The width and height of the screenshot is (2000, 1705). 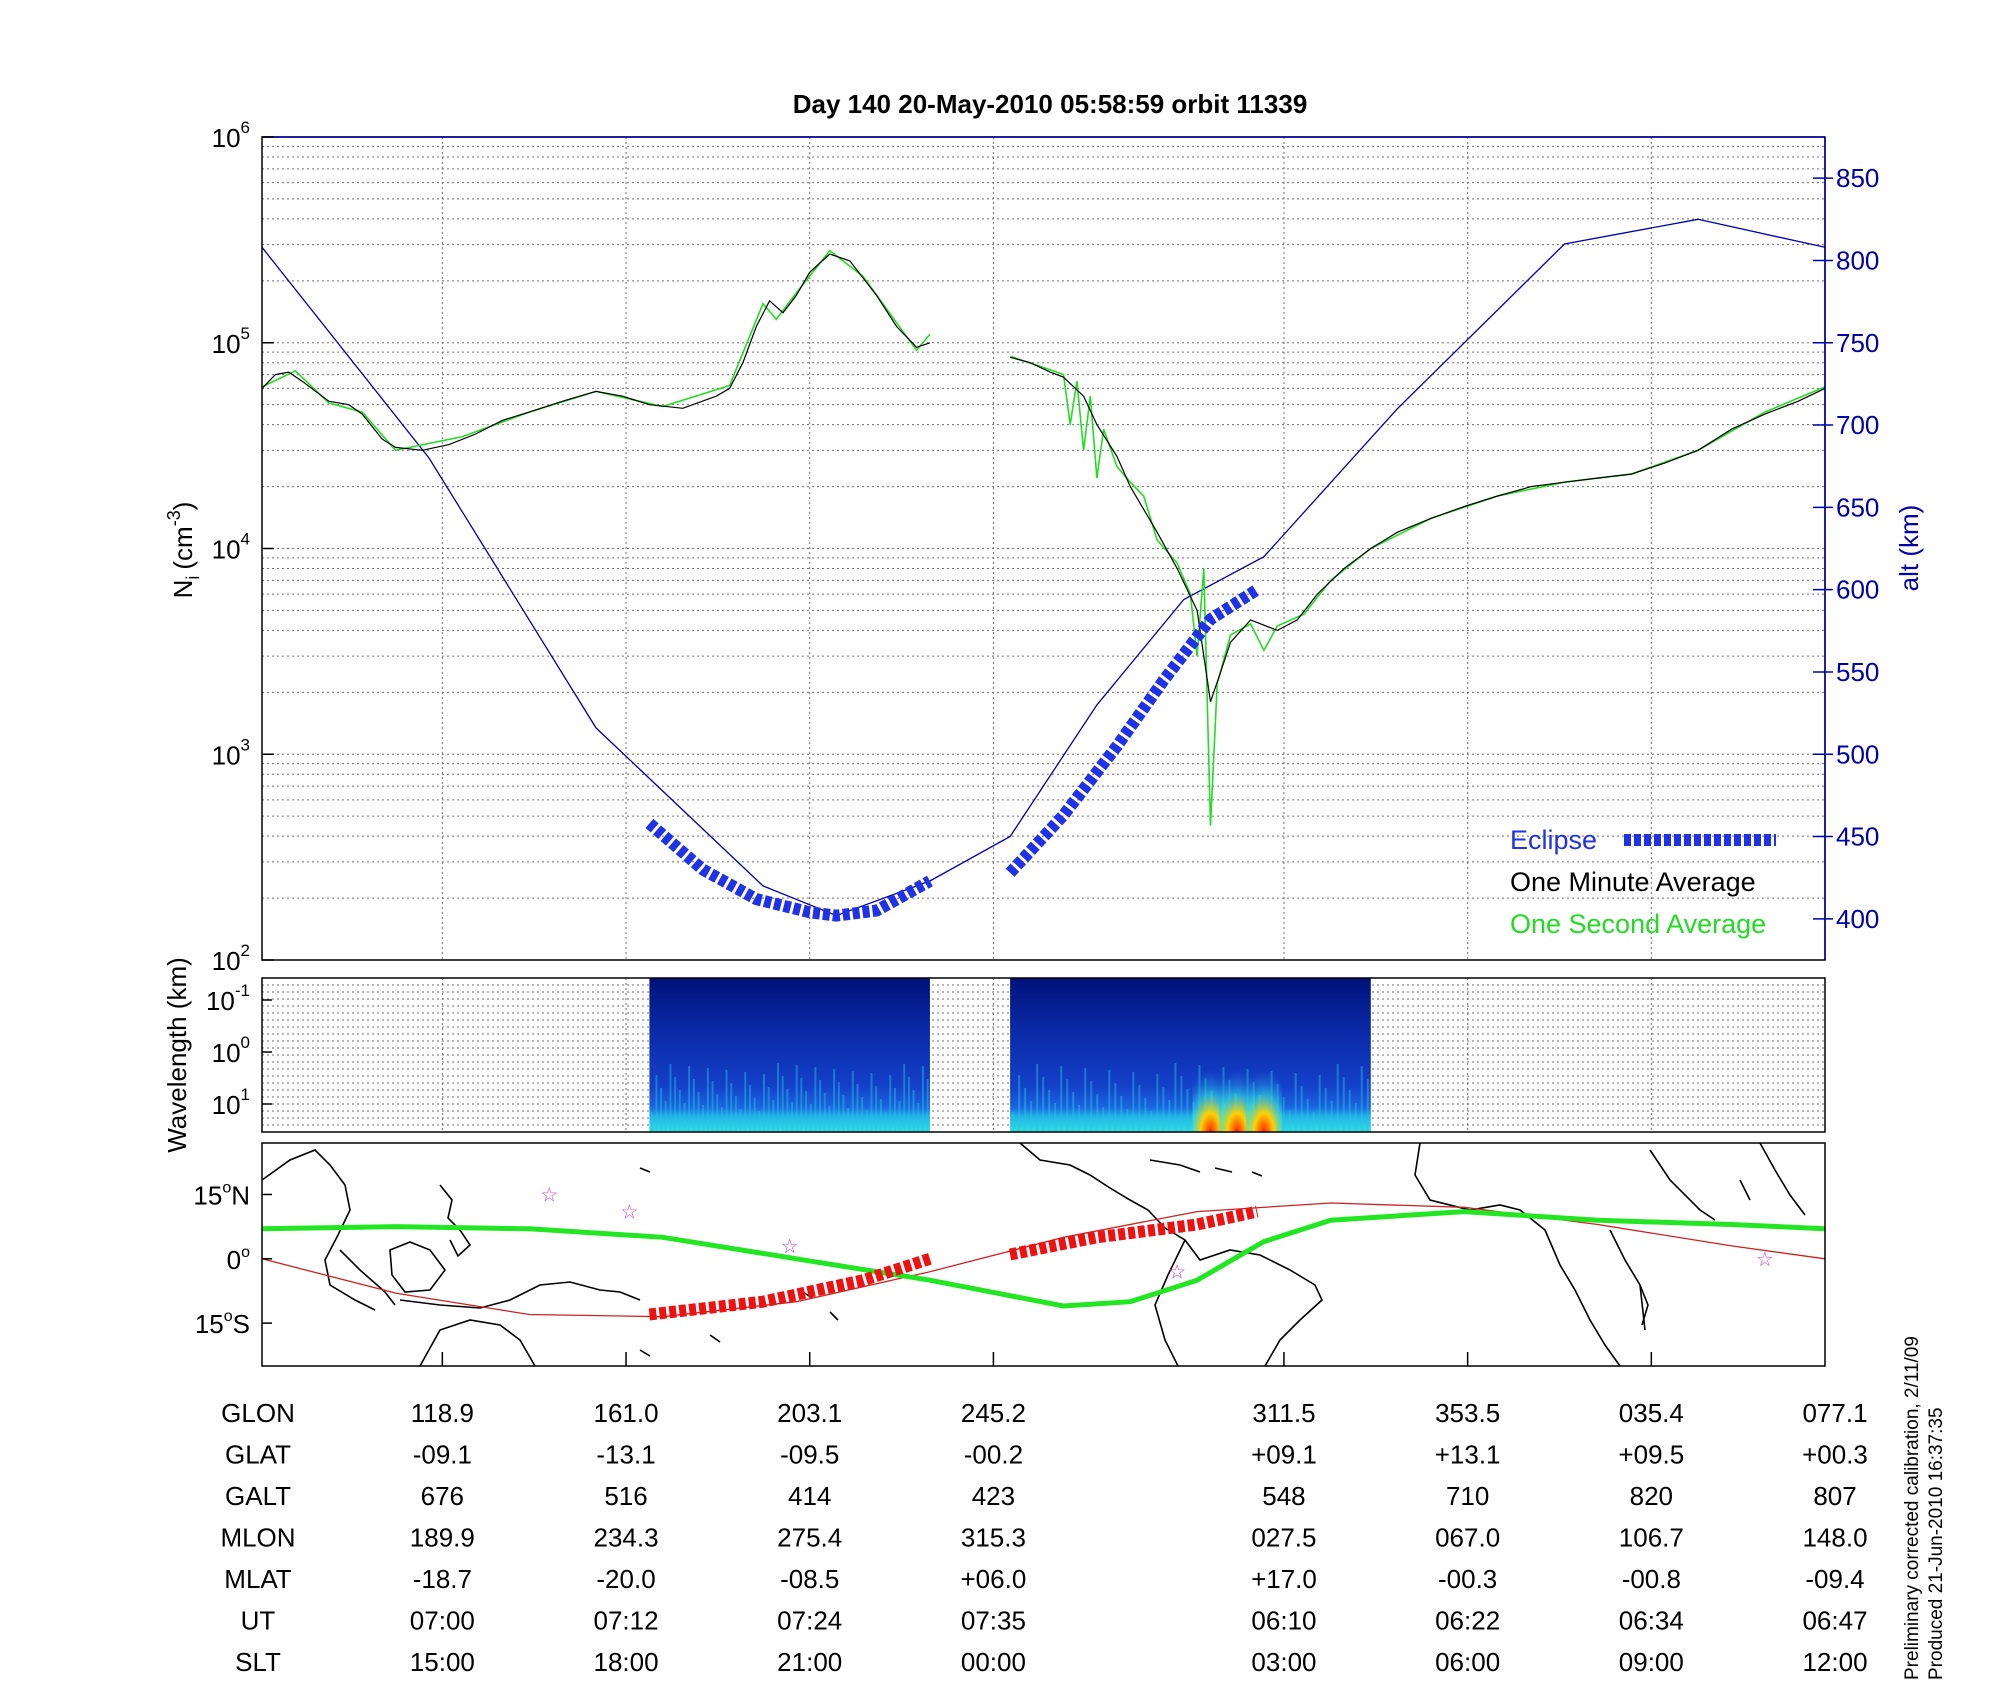 What do you see at coordinates (258, 1579) in the screenshot?
I see `table-row-label: MLAT` at bounding box center [258, 1579].